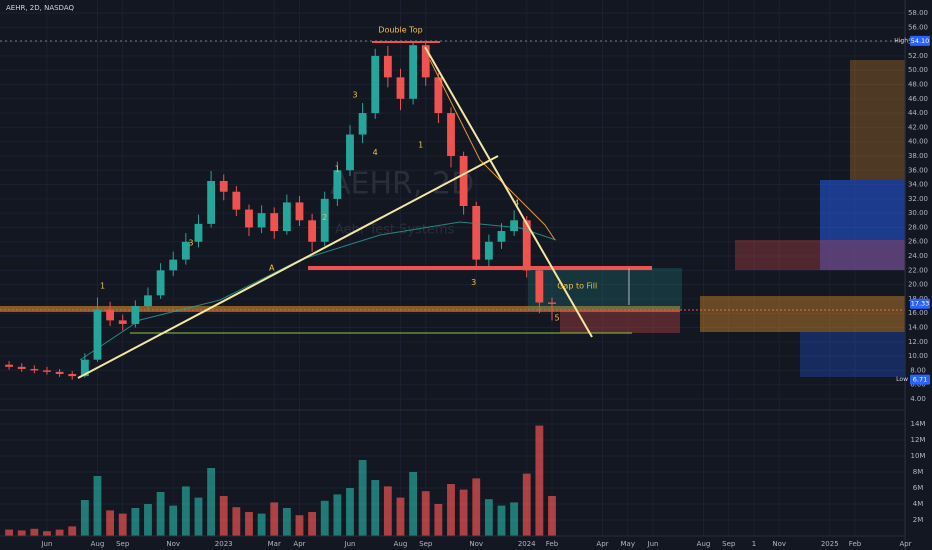  I want to click on y-tick-label: 6.00, so click(918, 385).